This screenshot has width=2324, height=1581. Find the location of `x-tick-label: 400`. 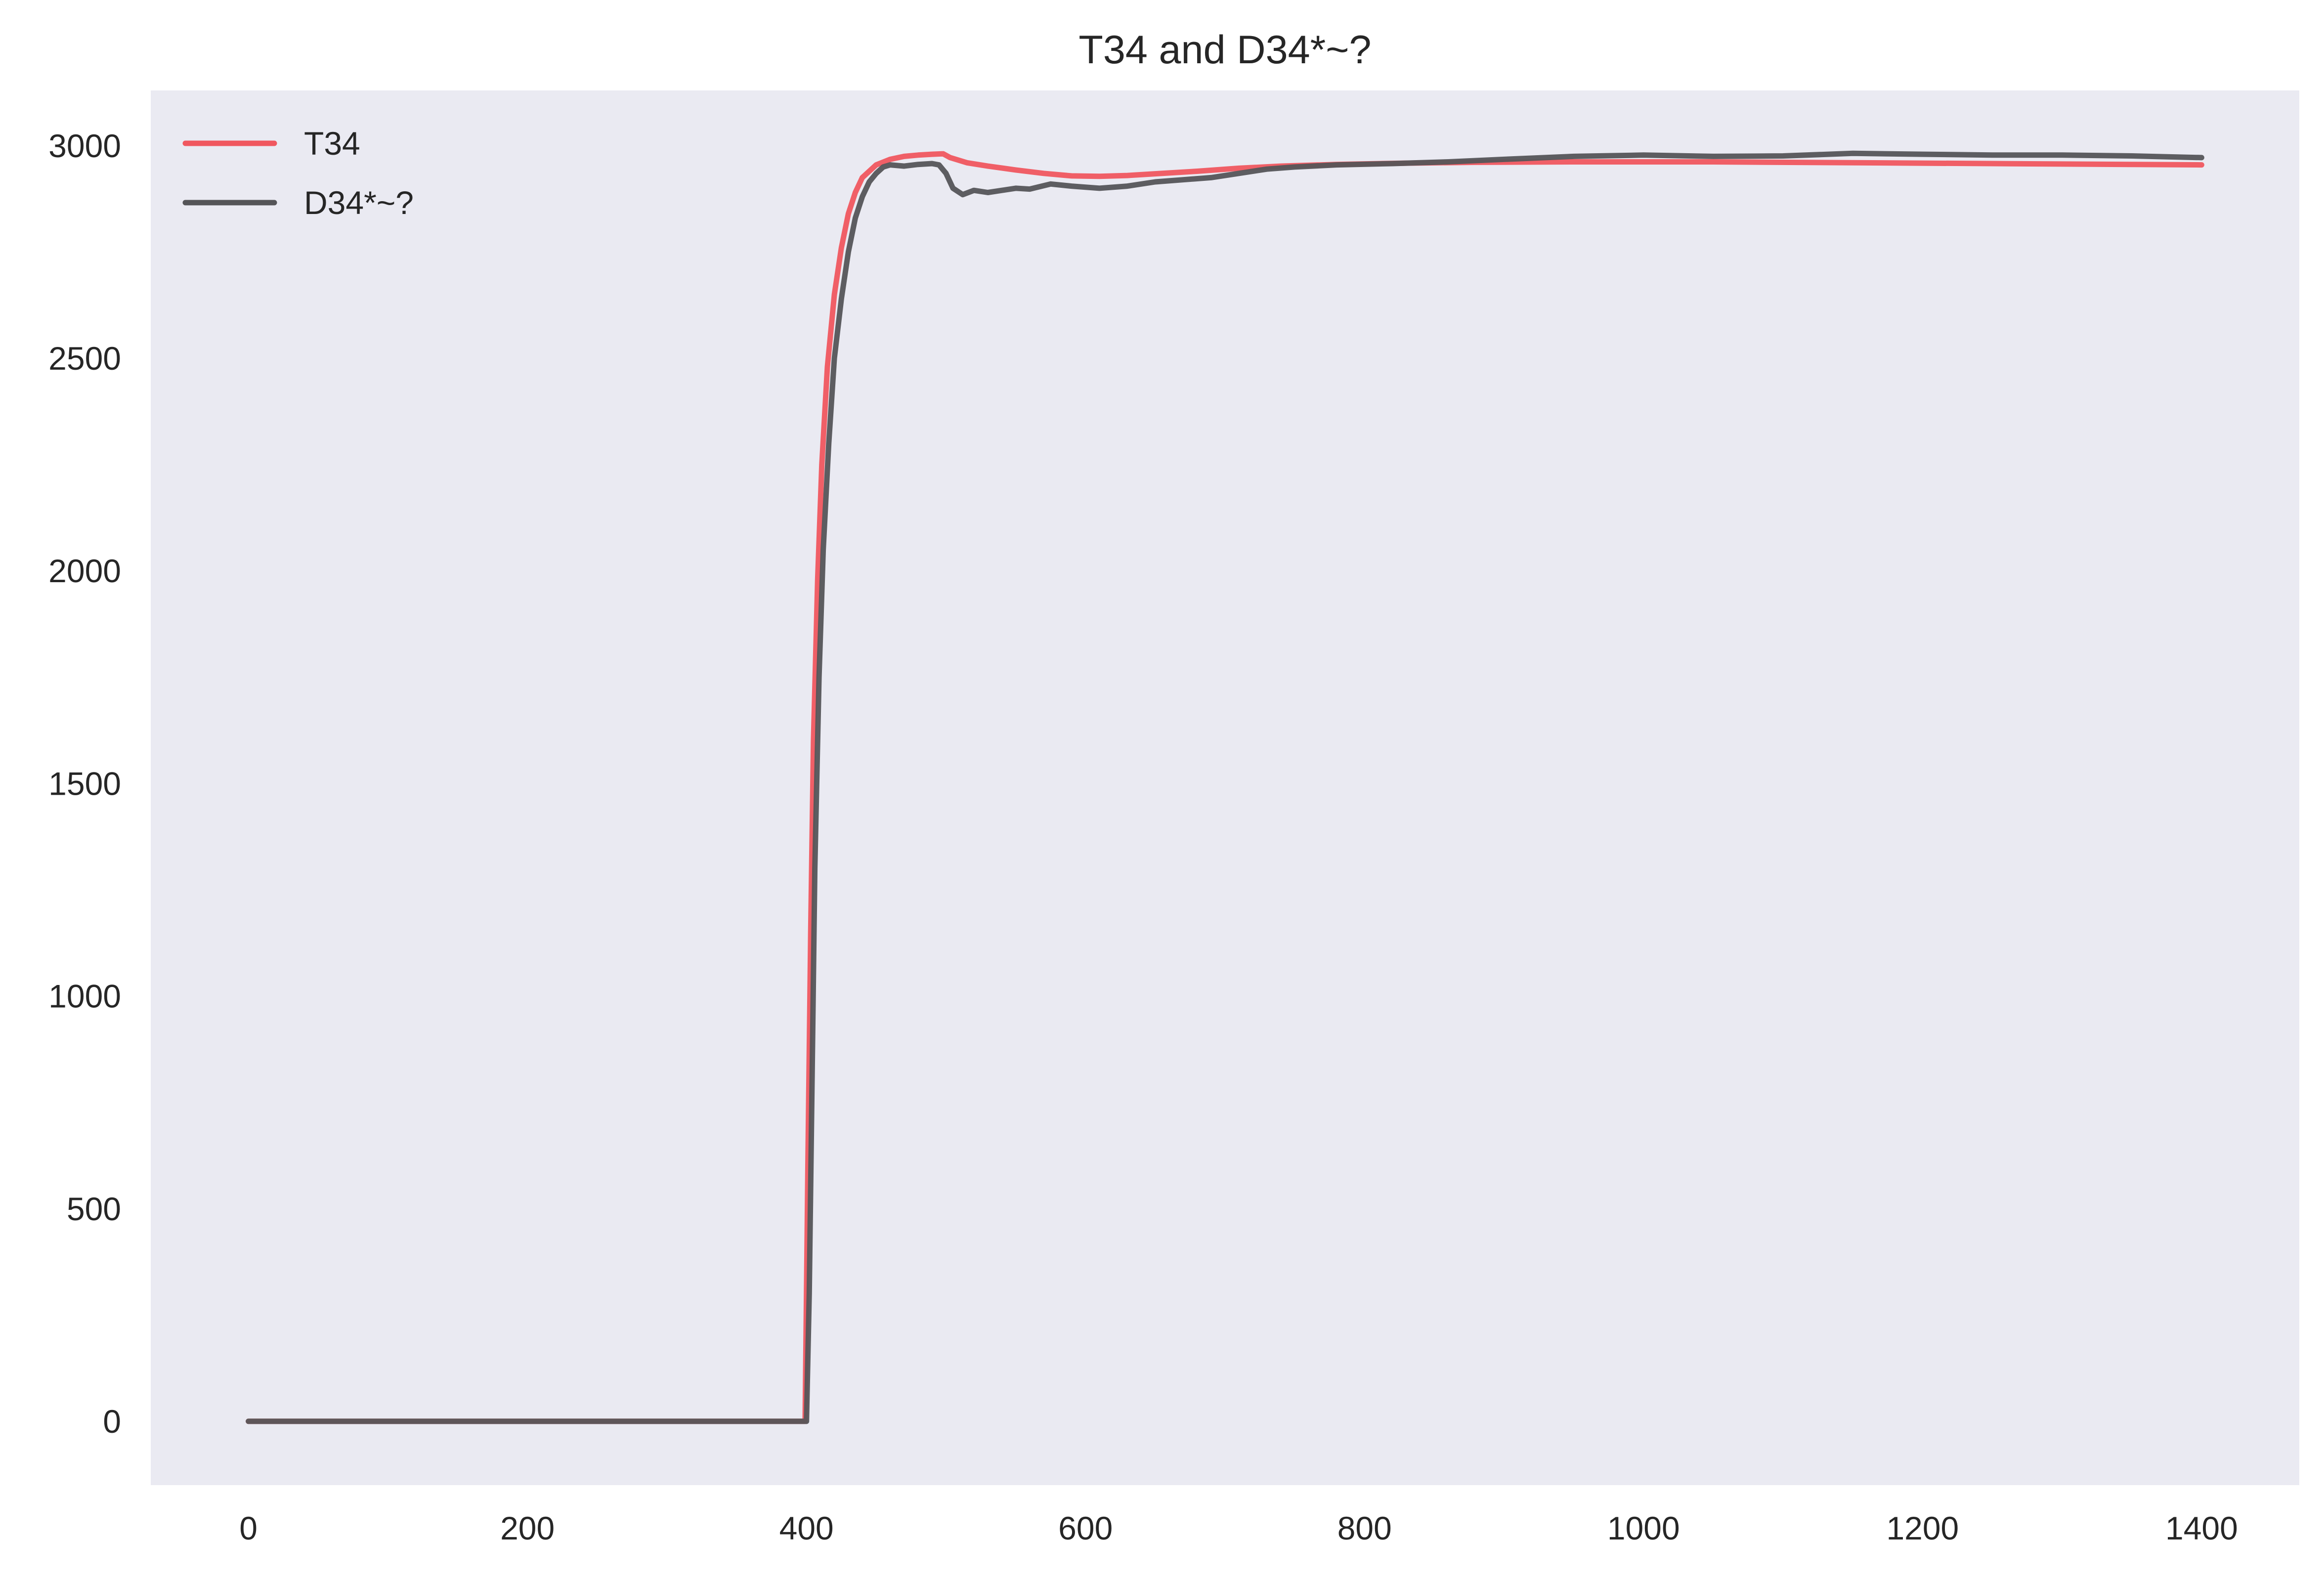

x-tick-label: 400 is located at coordinates (806, 1528).